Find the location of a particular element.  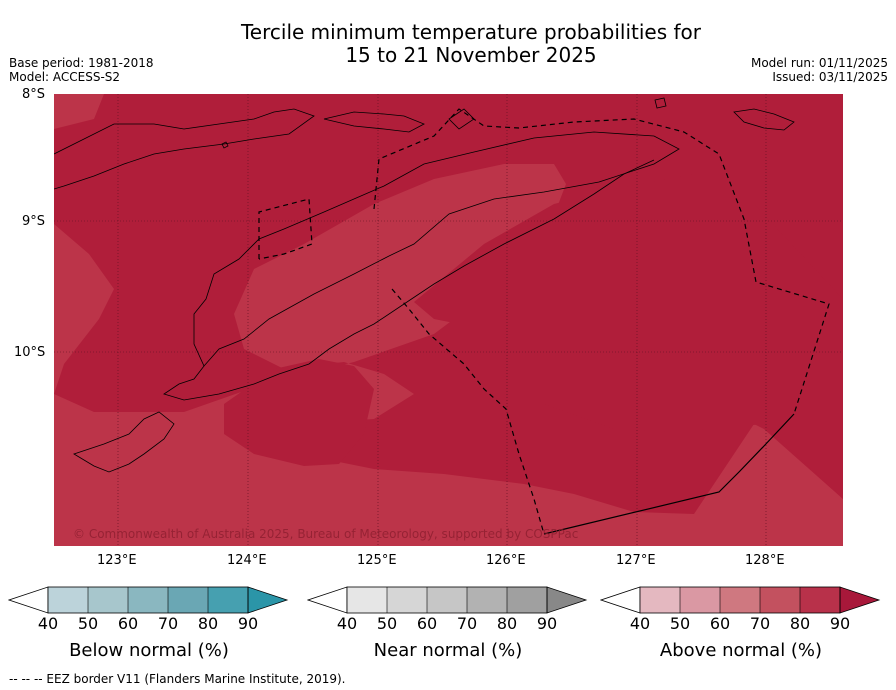

colorbar-above-svg is located at coordinates (740, 600).